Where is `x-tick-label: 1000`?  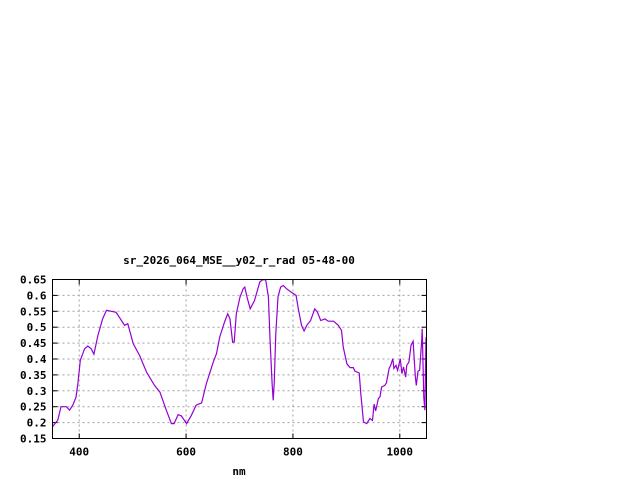 x-tick-label: 1000 is located at coordinates (400, 452).